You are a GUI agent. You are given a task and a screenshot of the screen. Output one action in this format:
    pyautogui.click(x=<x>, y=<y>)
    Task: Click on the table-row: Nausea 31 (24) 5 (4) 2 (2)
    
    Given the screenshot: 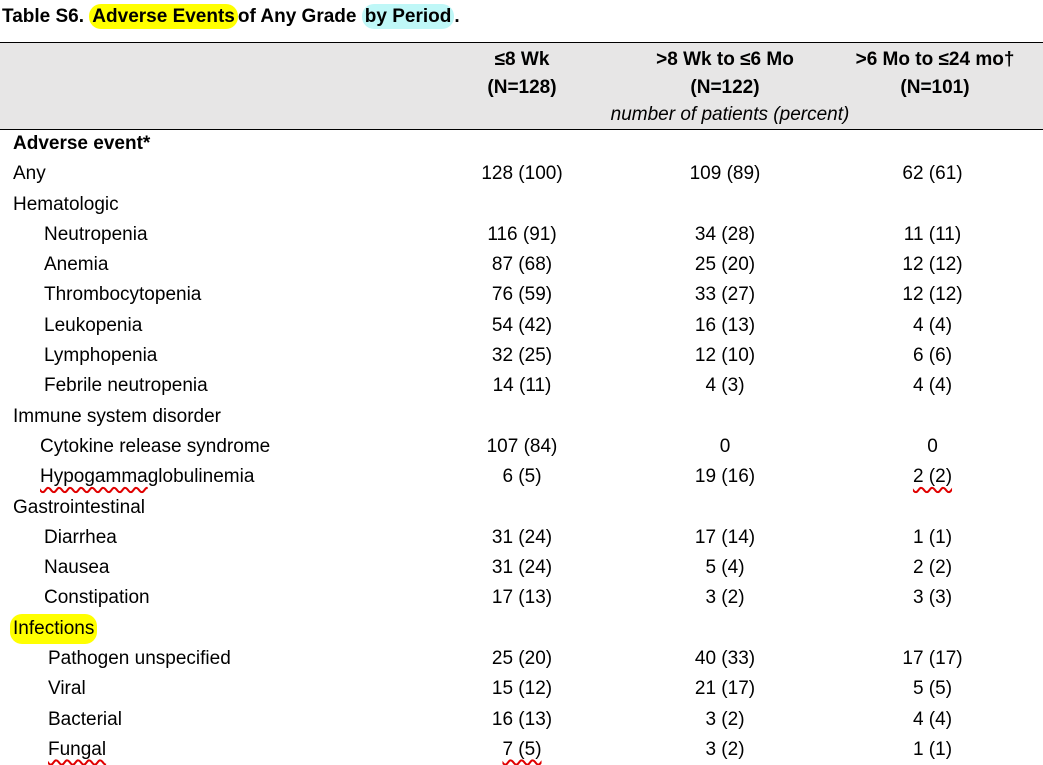 What is the action you would take?
    pyautogui.click(x=521, y=568)
    